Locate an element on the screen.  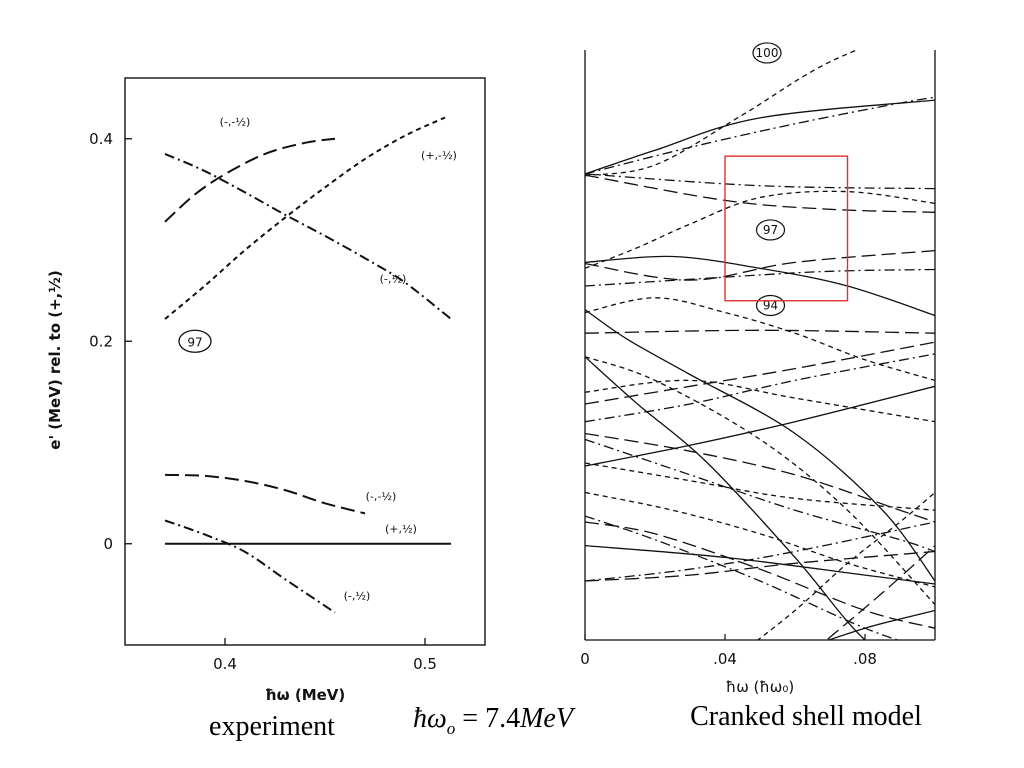
region-label: 100 is located at coordinates (767, 53).